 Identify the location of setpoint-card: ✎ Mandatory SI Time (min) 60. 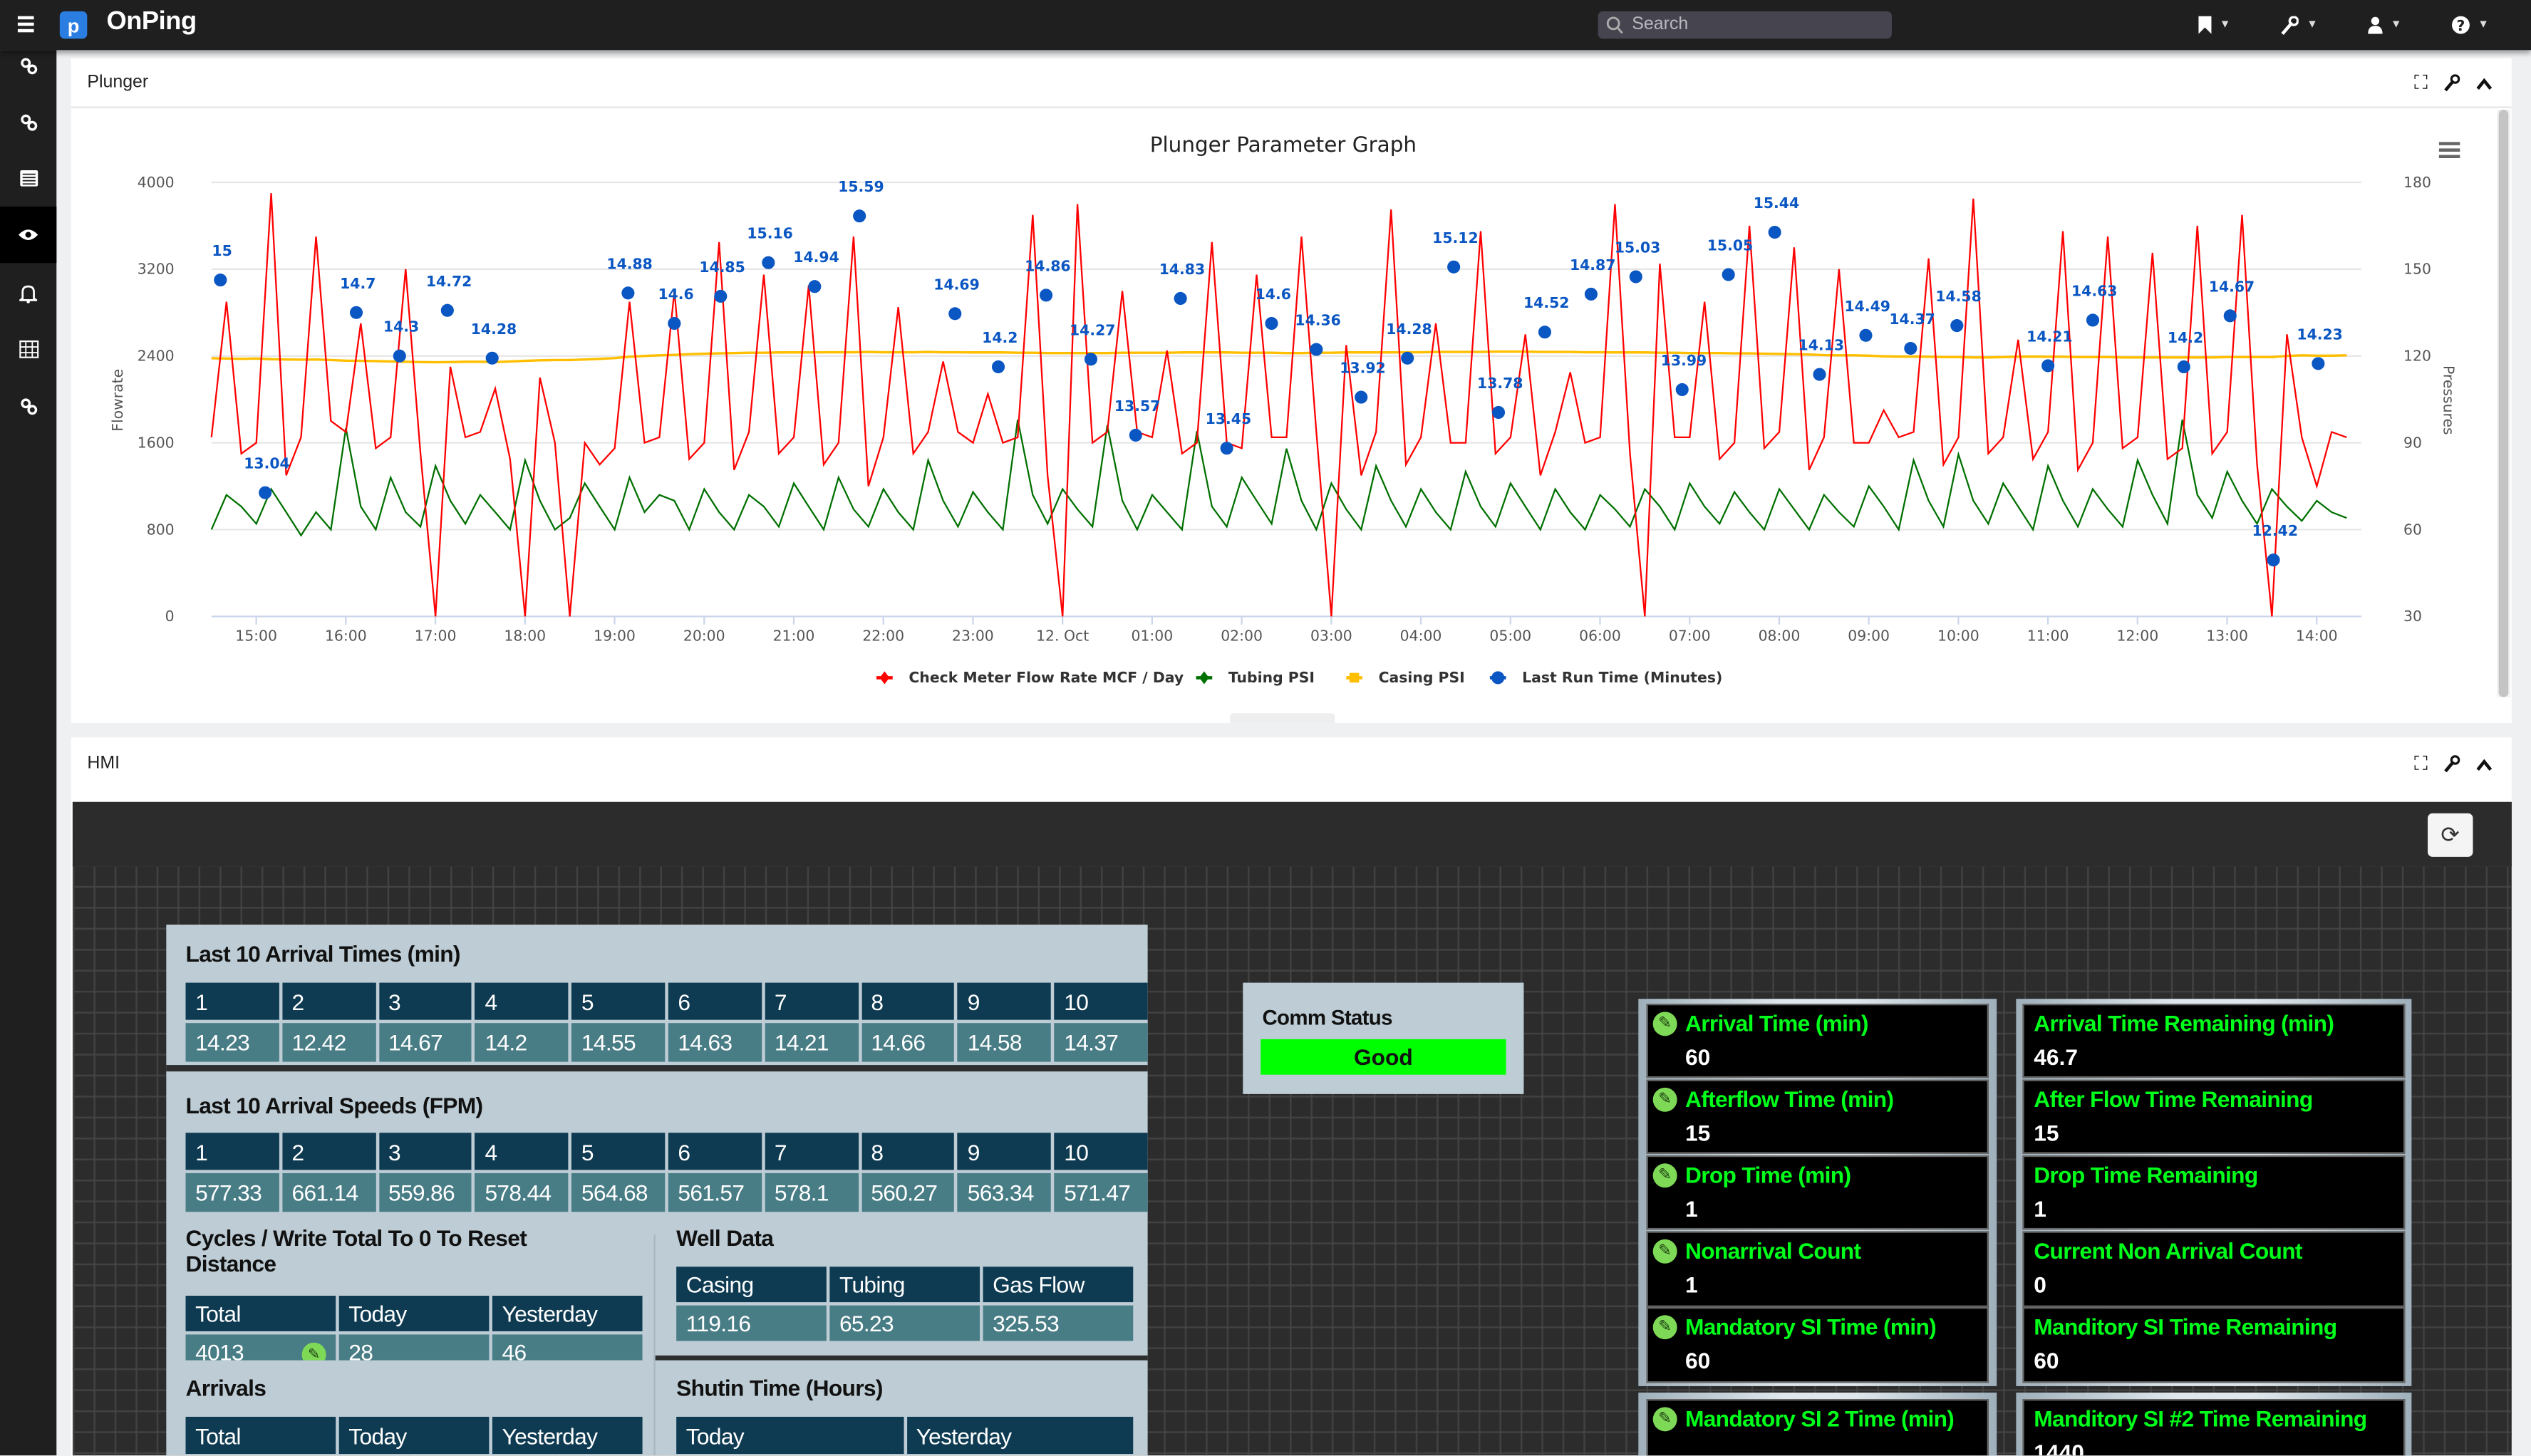
(1817, 1344).